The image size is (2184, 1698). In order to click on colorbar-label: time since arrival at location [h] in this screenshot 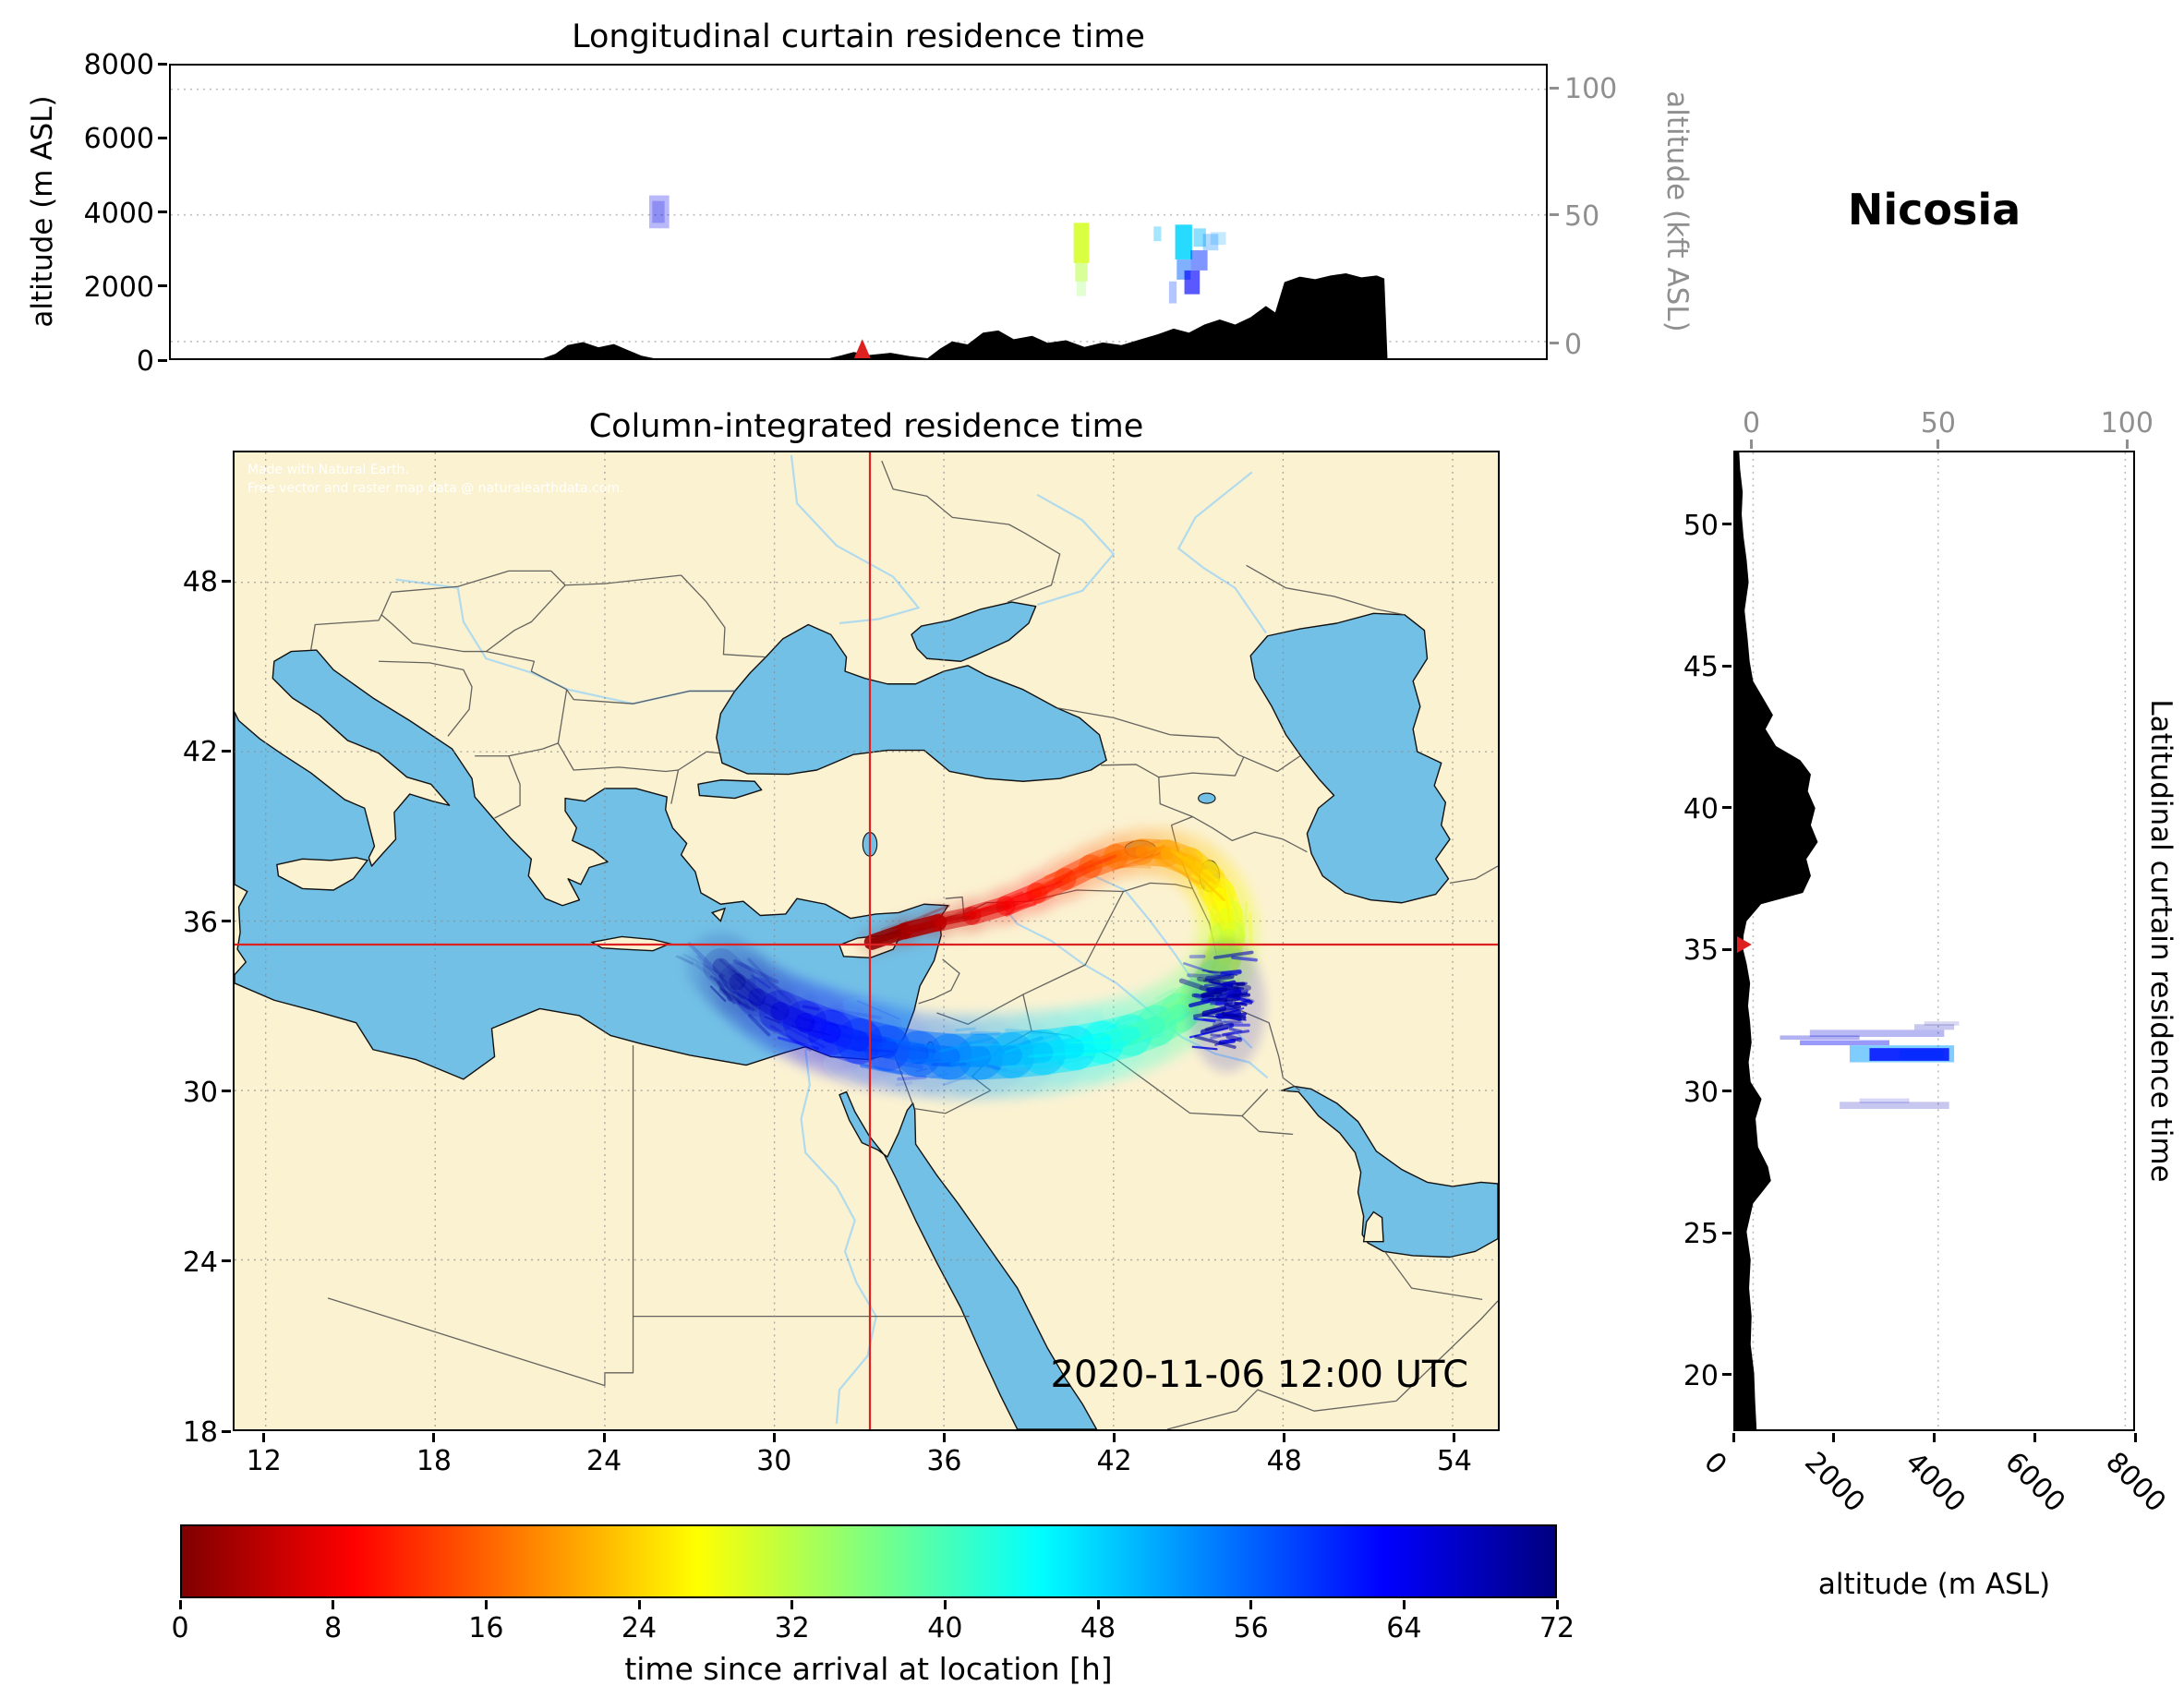, I will do `click(868, 1669)`.